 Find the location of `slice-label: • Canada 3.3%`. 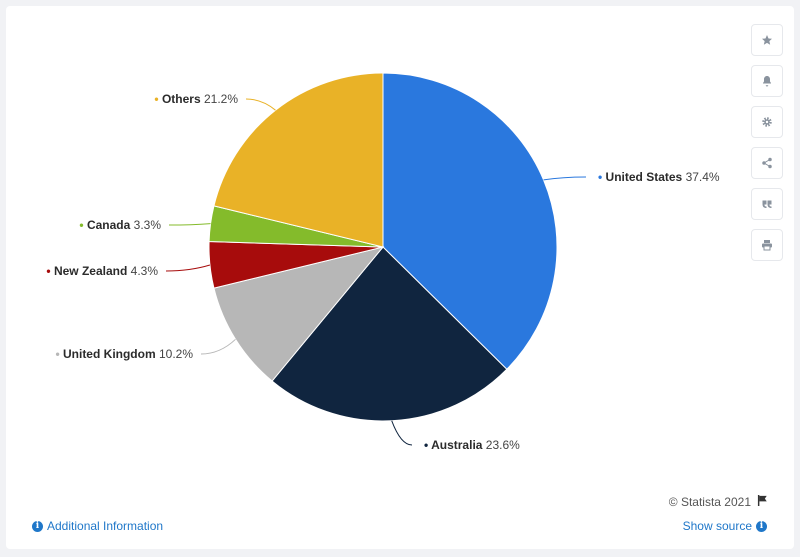

slice-label: • Canada 3.3% is located at coordinates (120, 225).